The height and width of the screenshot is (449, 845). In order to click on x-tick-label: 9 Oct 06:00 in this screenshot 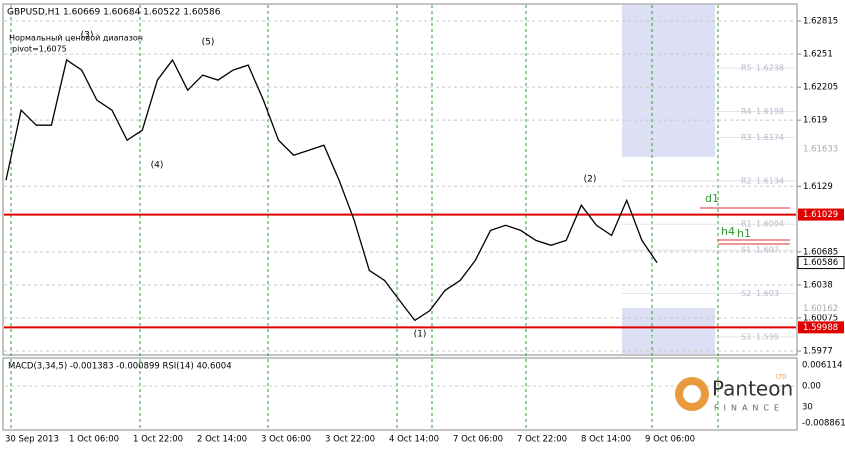, I will do `click(670, 440)`.